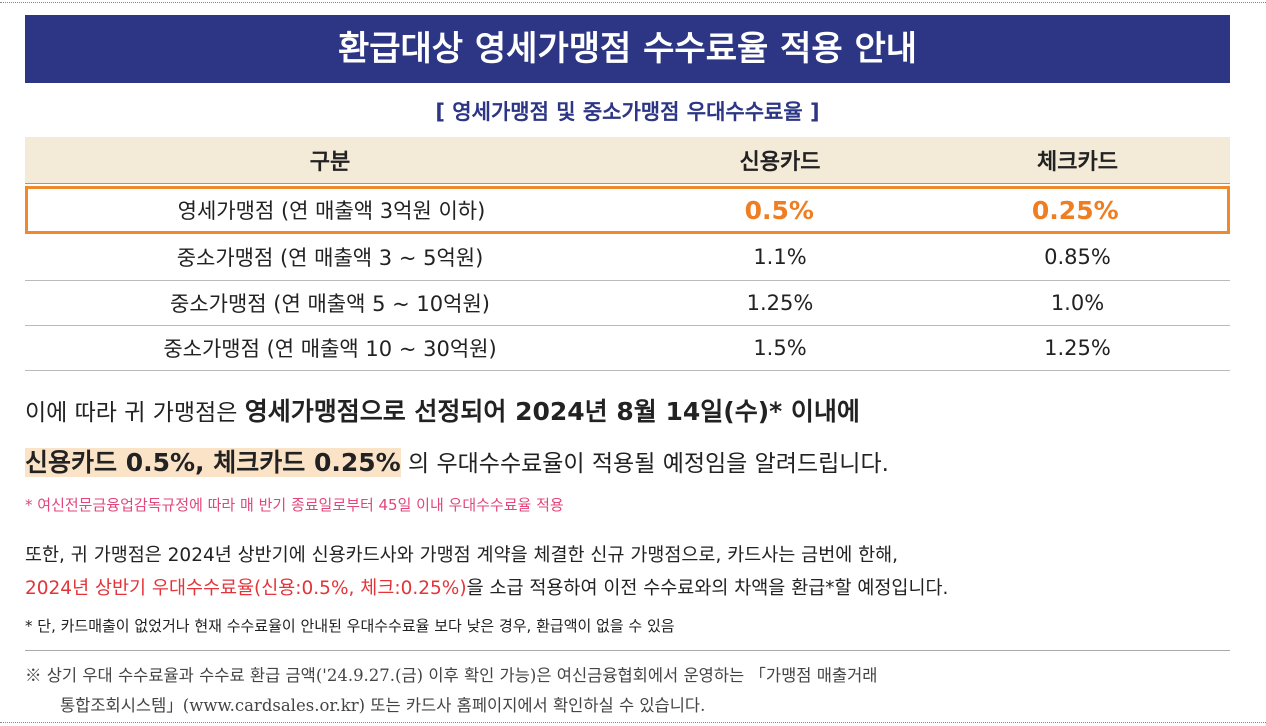 The height and width of the screenshot is (726, 1266). I want to click on bold-text: 영세가맹점으로 선정되어 2024년 8월 14일(수)* 이내에, so click(552, 411).